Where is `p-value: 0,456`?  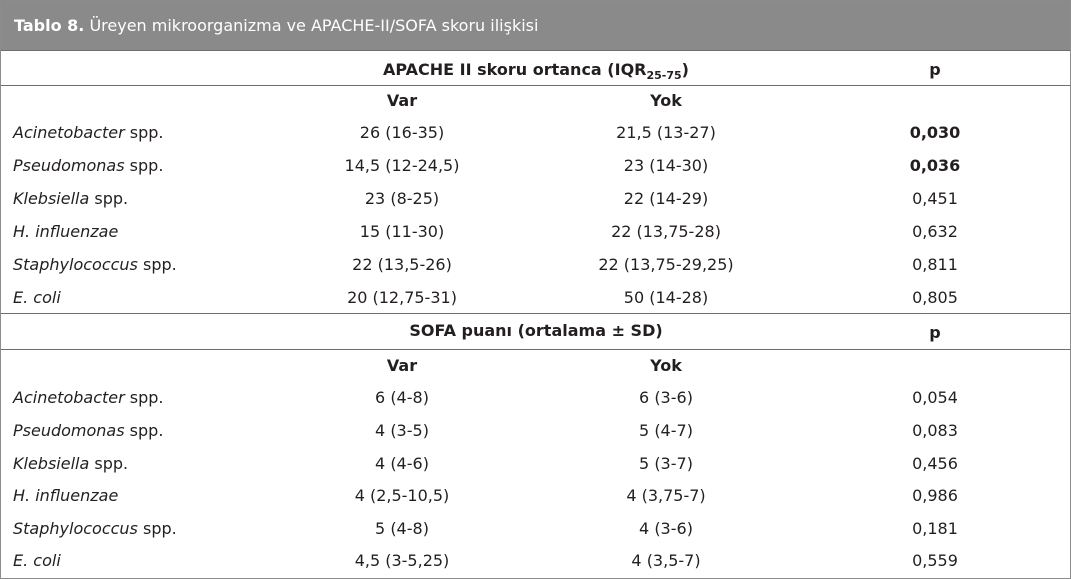 p-value: 0,456 is located at coordinates (935, 463).